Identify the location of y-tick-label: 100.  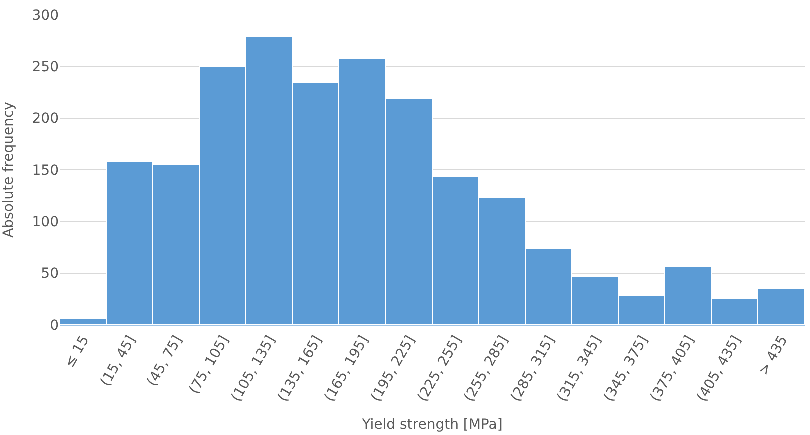
(45, 222).